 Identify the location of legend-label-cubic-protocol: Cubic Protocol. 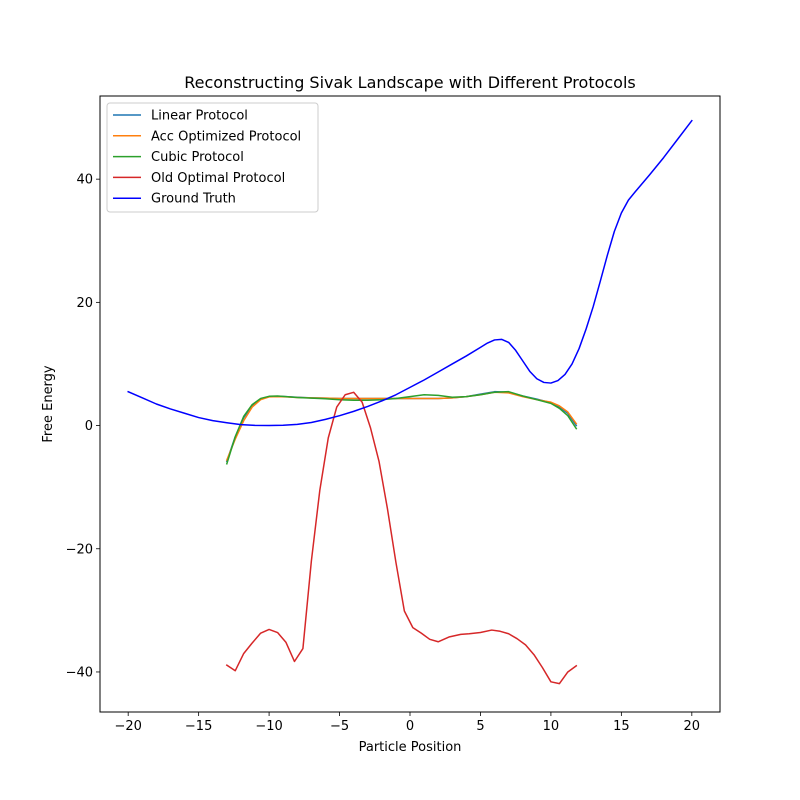
(197, 157).